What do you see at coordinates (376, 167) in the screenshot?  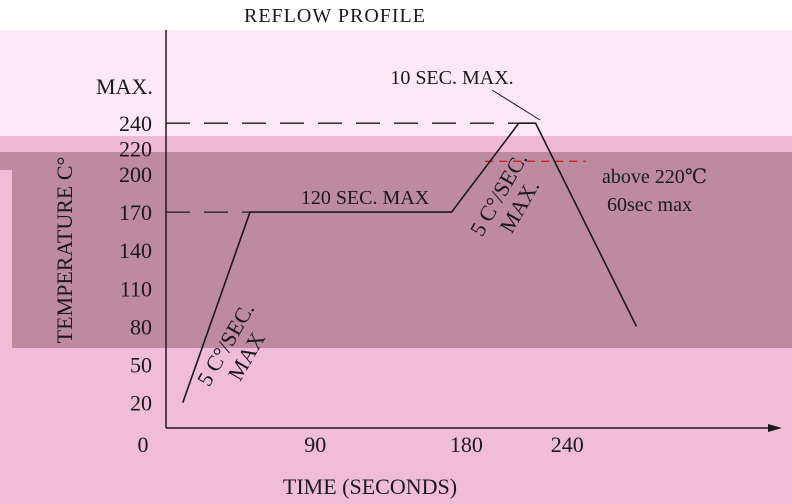 I see `reference-lines` at bounding box center [376, 167].